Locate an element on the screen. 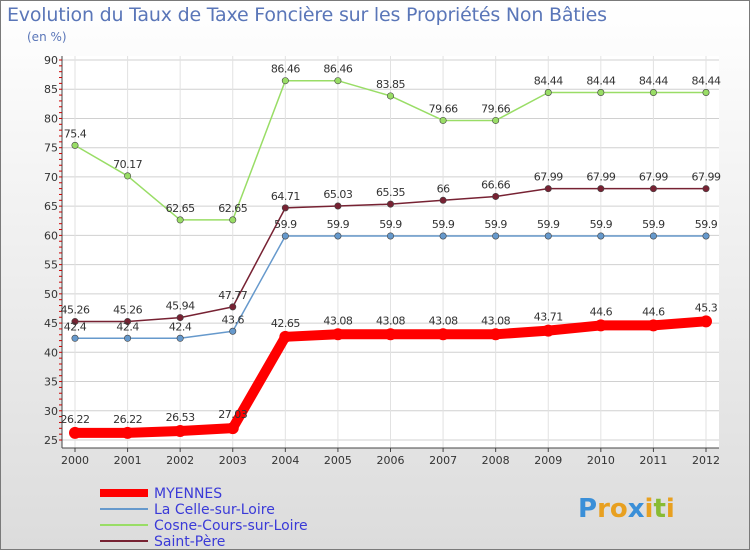 Image resolution: width=750 pixels, height=550 pixels. data-label: 47.77 is located at coordinates (232, 295).